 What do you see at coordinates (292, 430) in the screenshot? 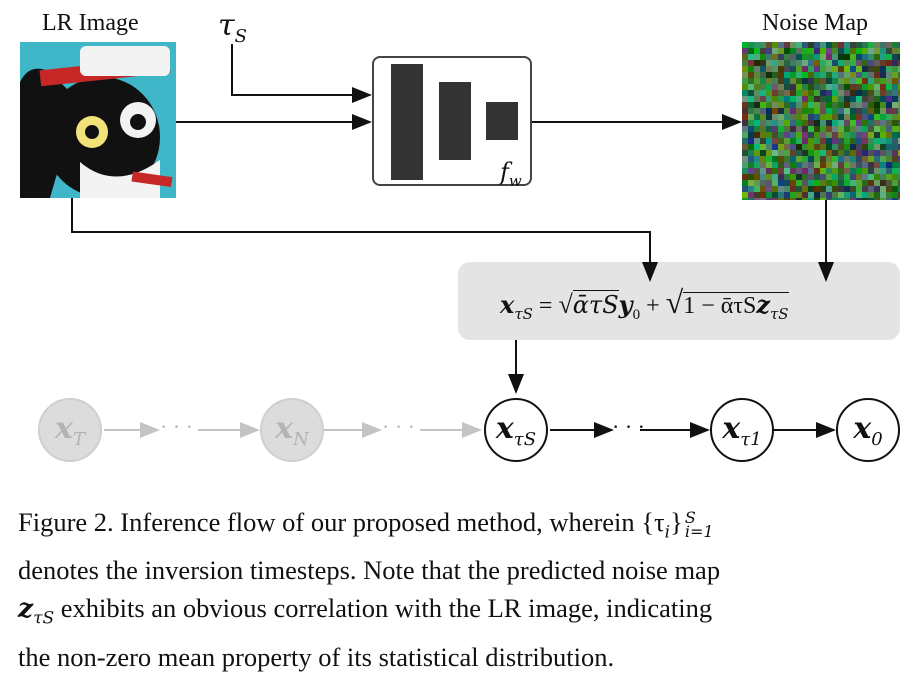
I see `node-x-N: xN` at bounding box center [292, 430].